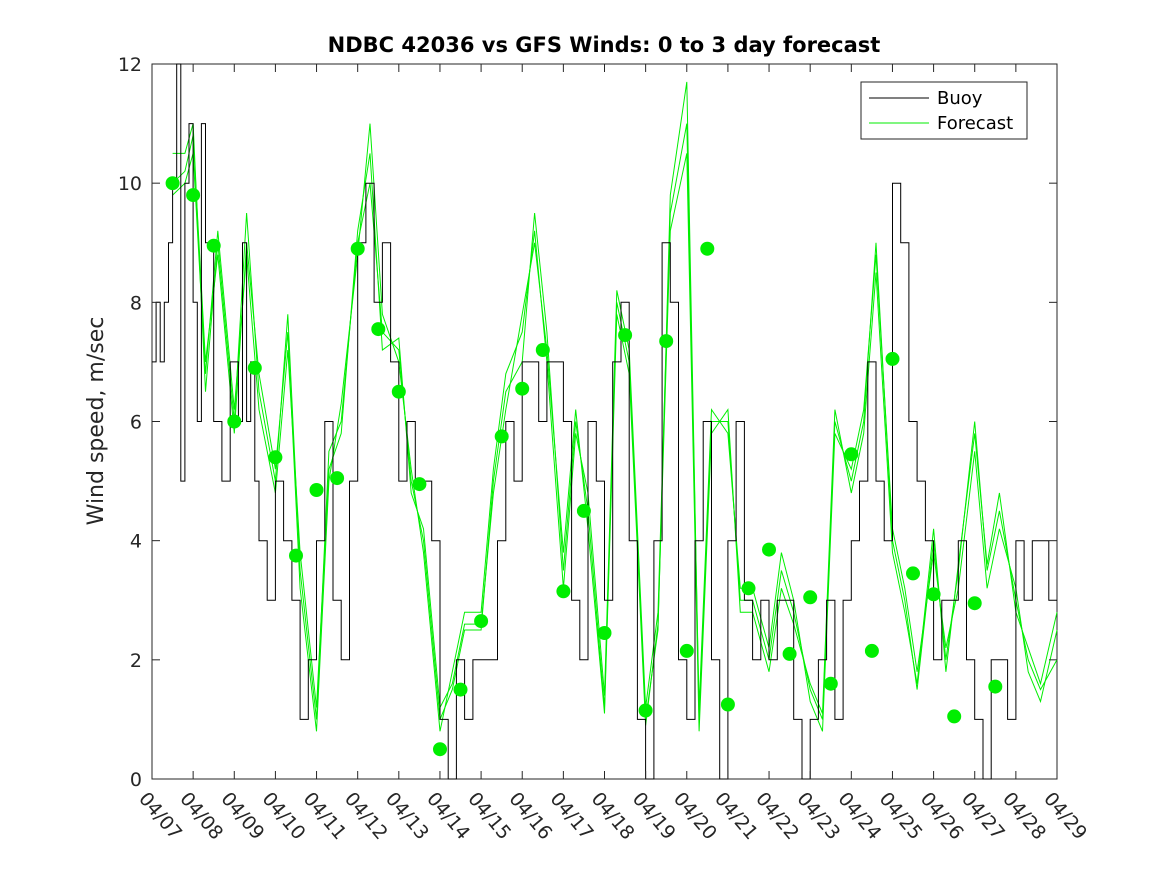 The width and height of the screenshot is (1167, 875). I want to click on y-axis-label: Wind speed, m/sec, so click(96, 421).